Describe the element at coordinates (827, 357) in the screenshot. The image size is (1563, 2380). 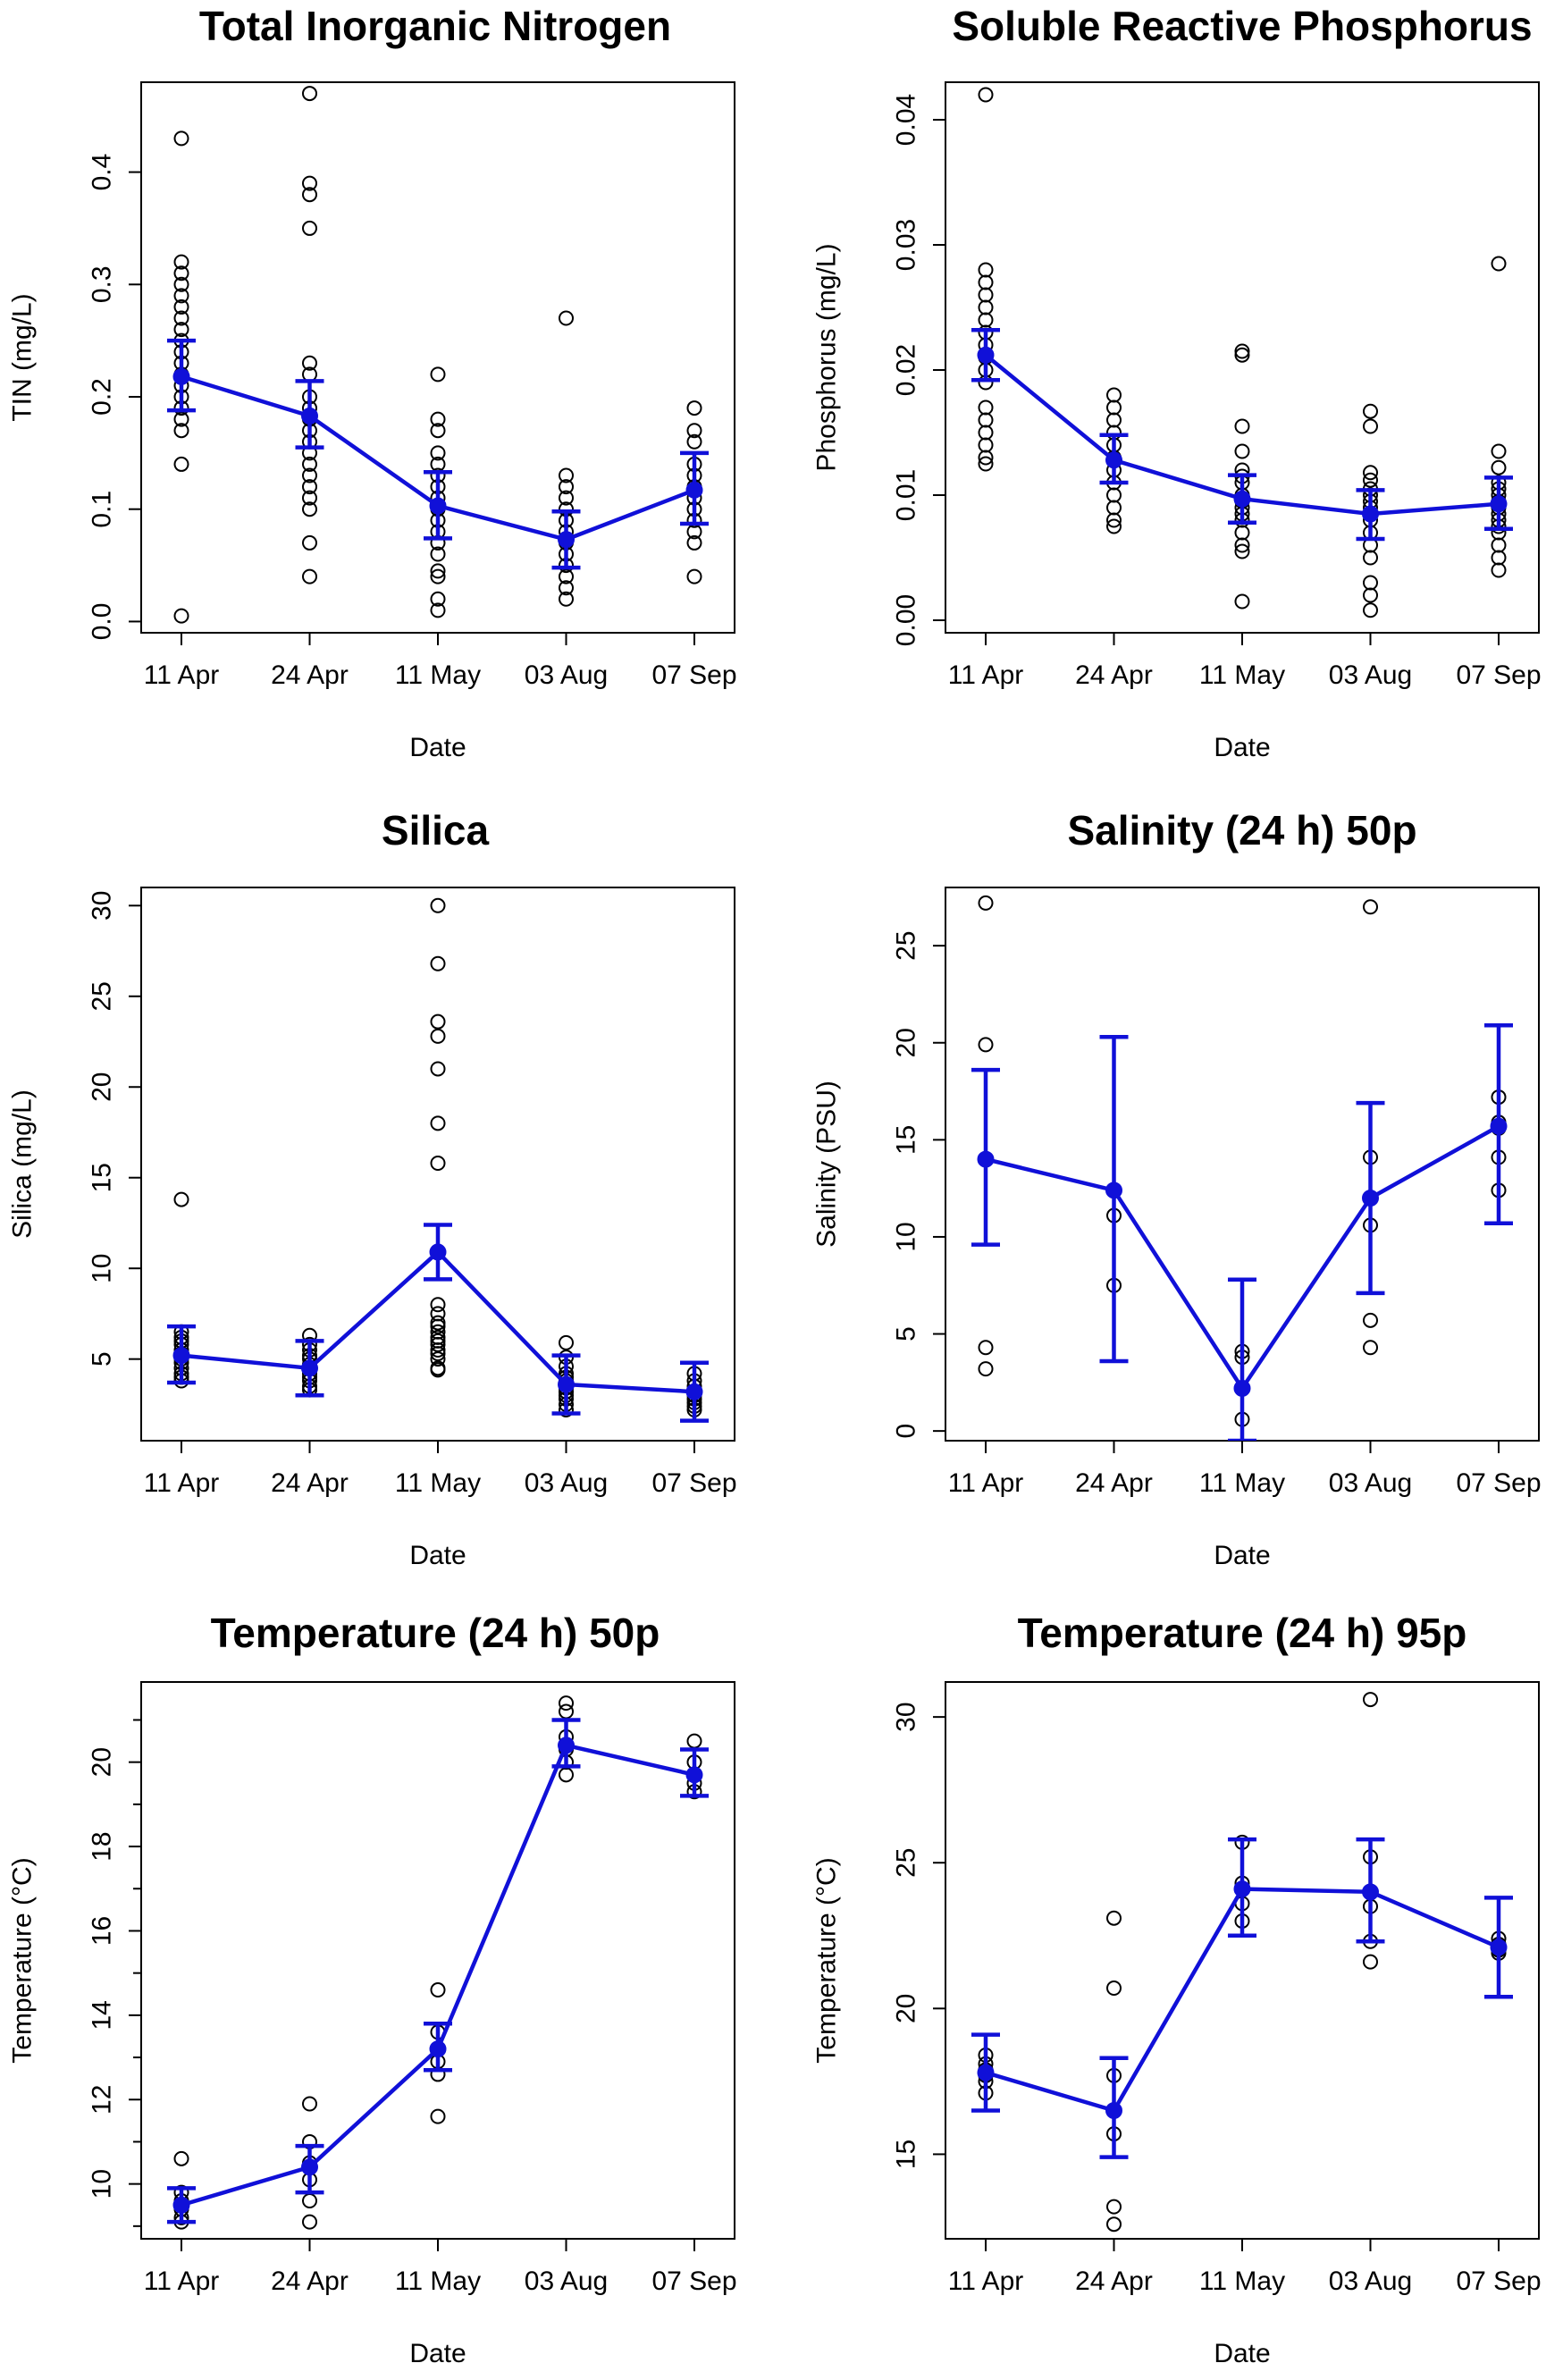
I see `y-axis-label: Phosphorus (mg/L)` at that location.